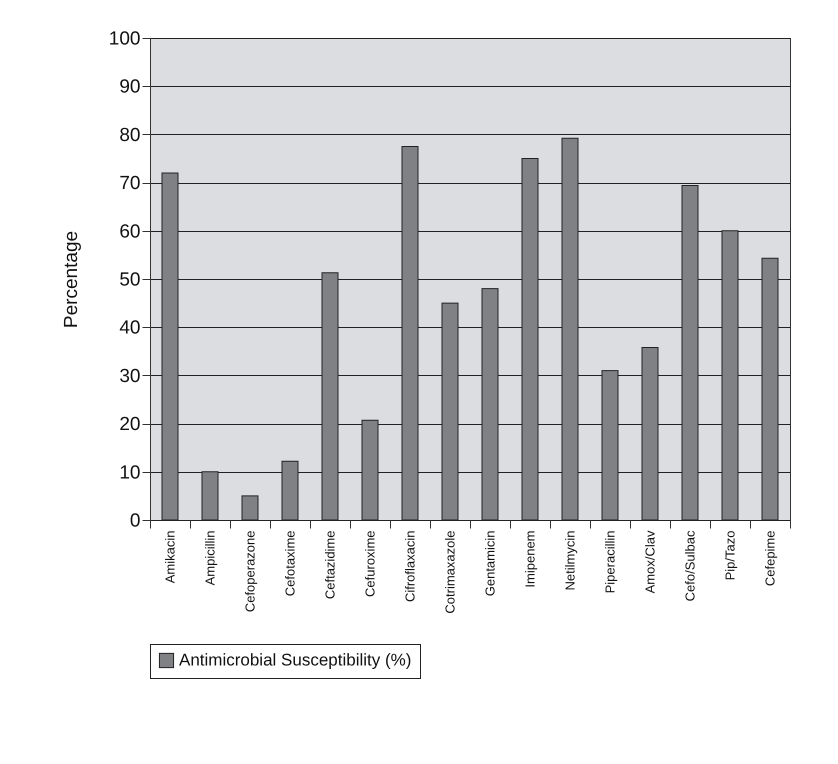 This screenshot has width=838, height=764. I want to click on y-tick-label: 50, so click(129, 280).